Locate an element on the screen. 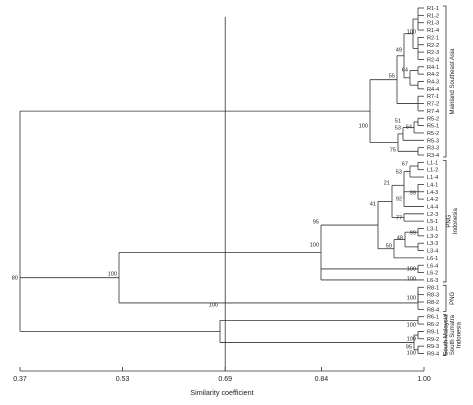 This screenshot has width=473, height=405. leaf-label: L4-3 is located at coordinates (432, 193).